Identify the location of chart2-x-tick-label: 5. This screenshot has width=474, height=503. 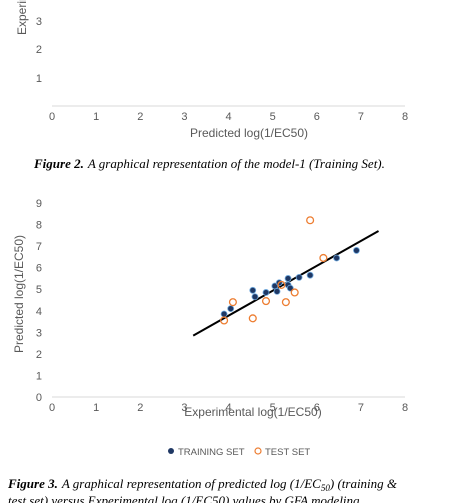
(273, 408).